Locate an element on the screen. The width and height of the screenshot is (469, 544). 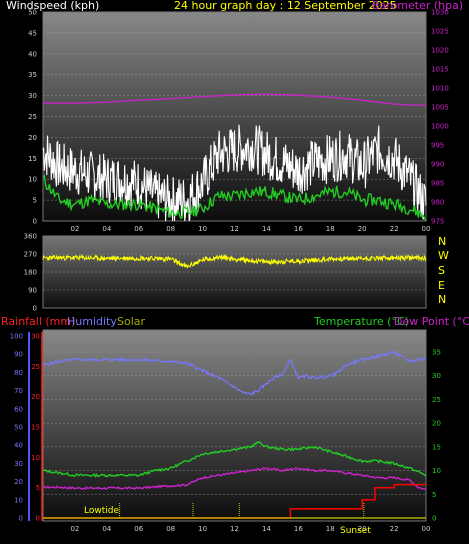
rain-tick-label: 25 is located at coordinates (35, 367).